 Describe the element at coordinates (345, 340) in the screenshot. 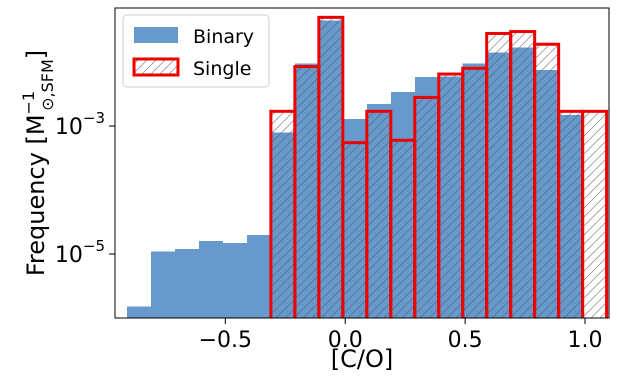

I see `x-tick-label: 0.0` at that location.